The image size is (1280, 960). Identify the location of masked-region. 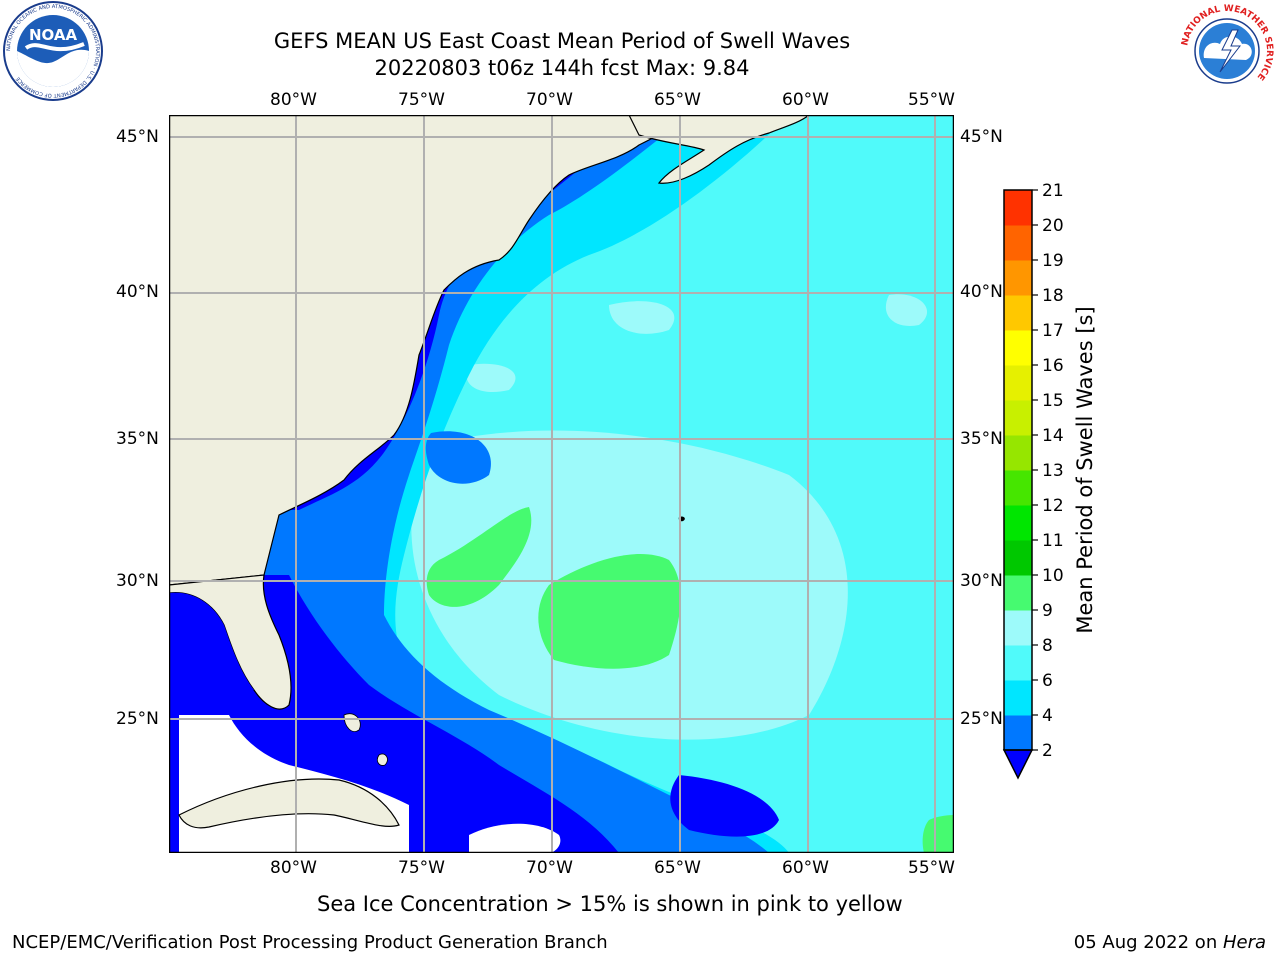
(515, 838).